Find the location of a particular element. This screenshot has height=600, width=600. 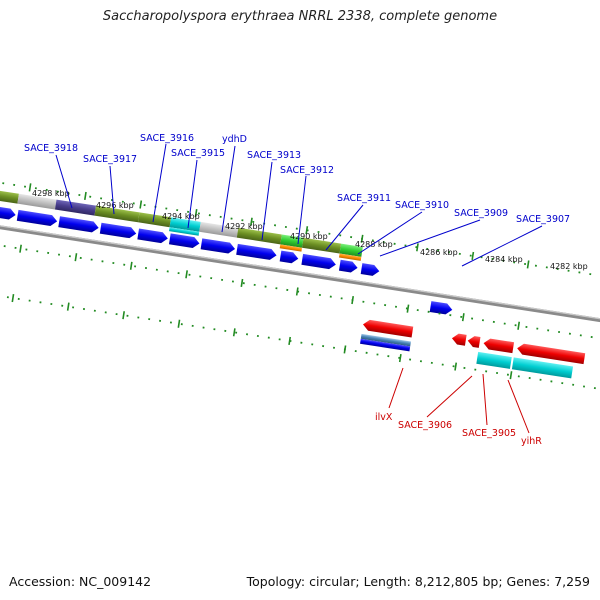

kbp-label: 4286 kbp is located at coordinates (439, 252).